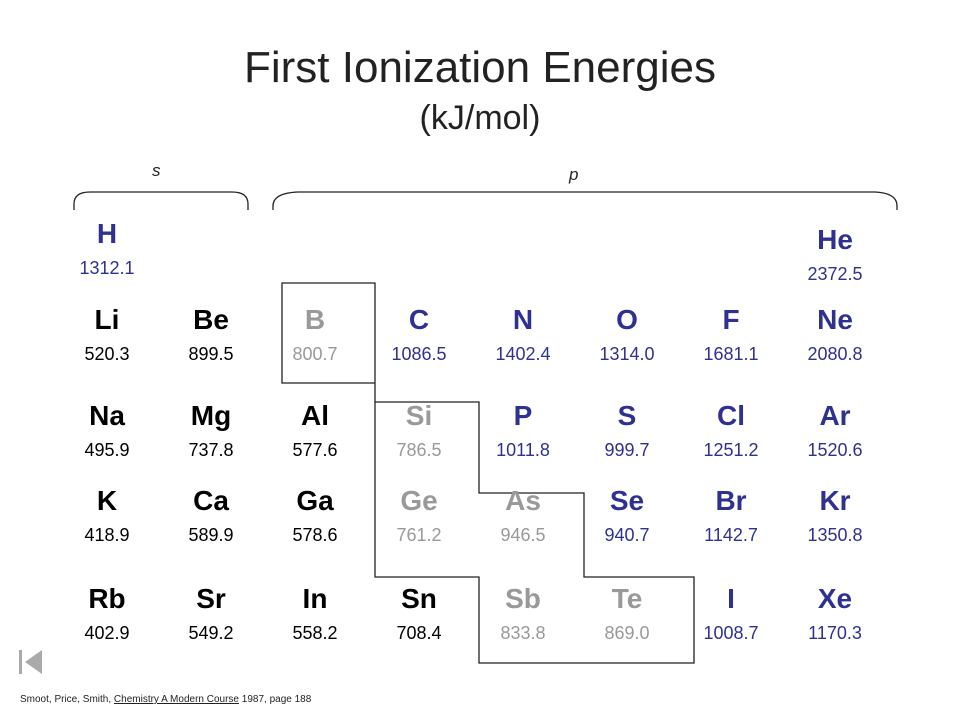 Image resolution: width=960 pixels, height=720 pixels. What do you see at coordinates (835, 319) in the screenshot?
I see `element-symbol: Ne` at bounding box center [835, 319].